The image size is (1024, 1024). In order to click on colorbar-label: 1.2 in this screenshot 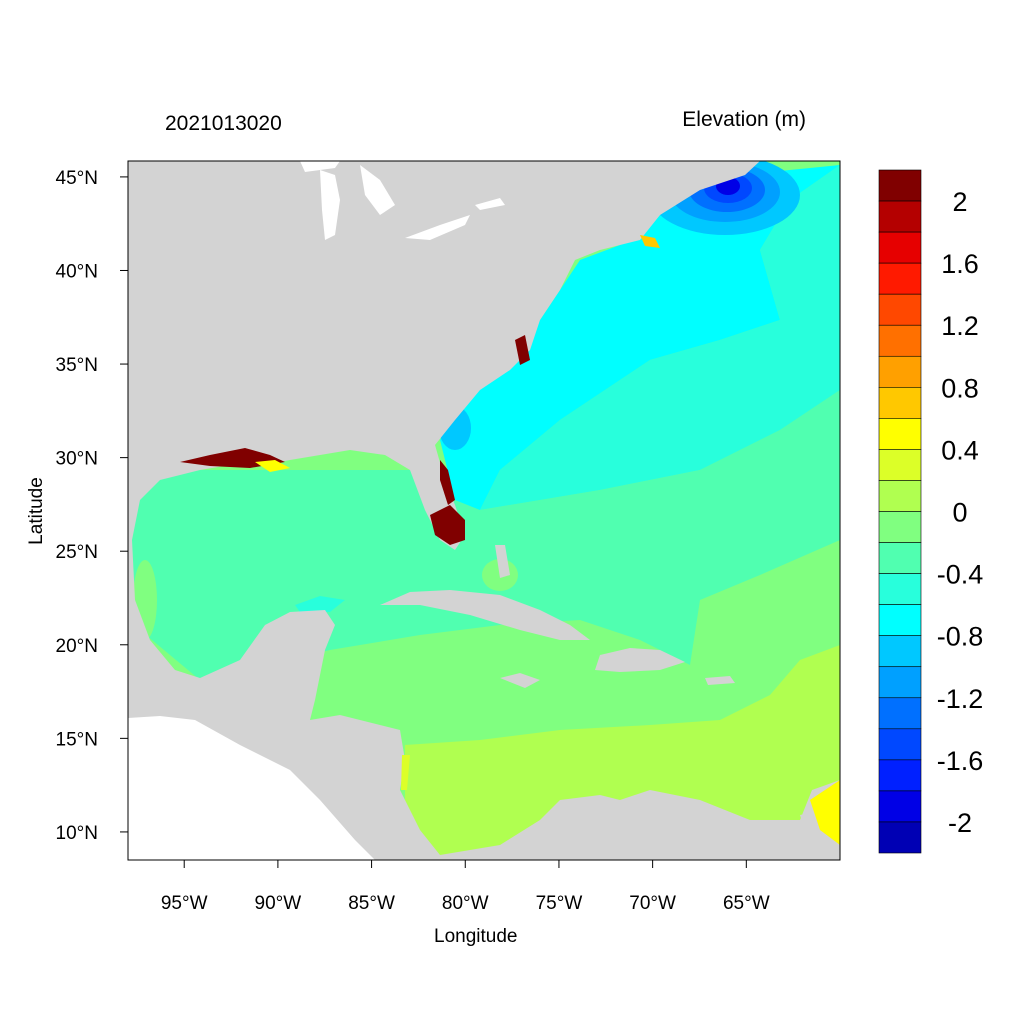, I will do `click(960, 326)`.